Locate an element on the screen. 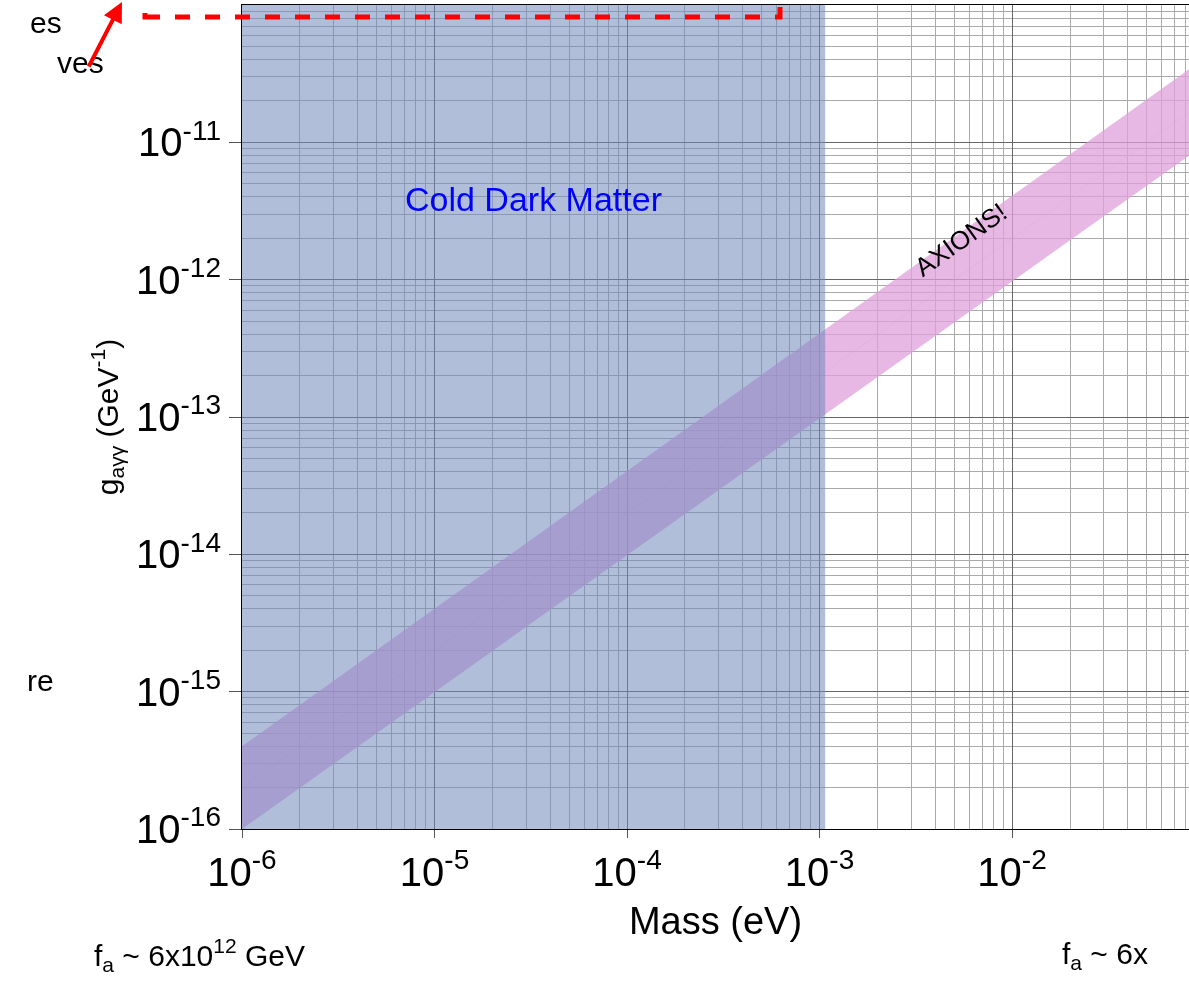 The width and height of the screenshot is (1189, 983). y-tick-label: 10$^{-12}$ is located at coordinates (178, 276).